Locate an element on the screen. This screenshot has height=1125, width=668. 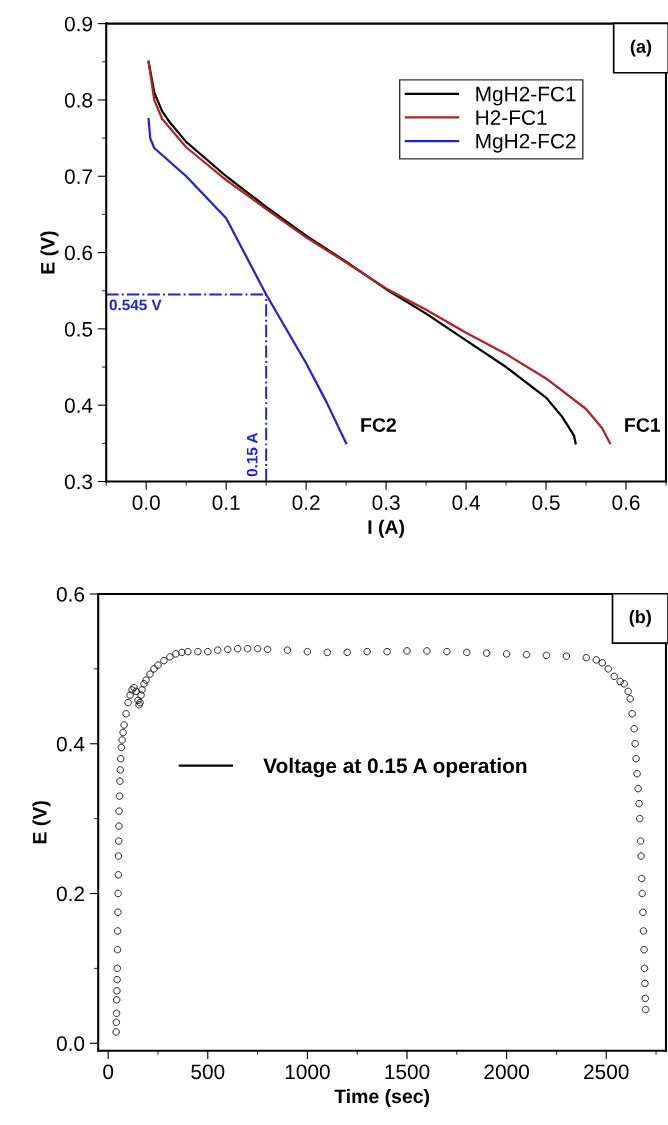
annotation: (a) is located at coordinates (641, 48).